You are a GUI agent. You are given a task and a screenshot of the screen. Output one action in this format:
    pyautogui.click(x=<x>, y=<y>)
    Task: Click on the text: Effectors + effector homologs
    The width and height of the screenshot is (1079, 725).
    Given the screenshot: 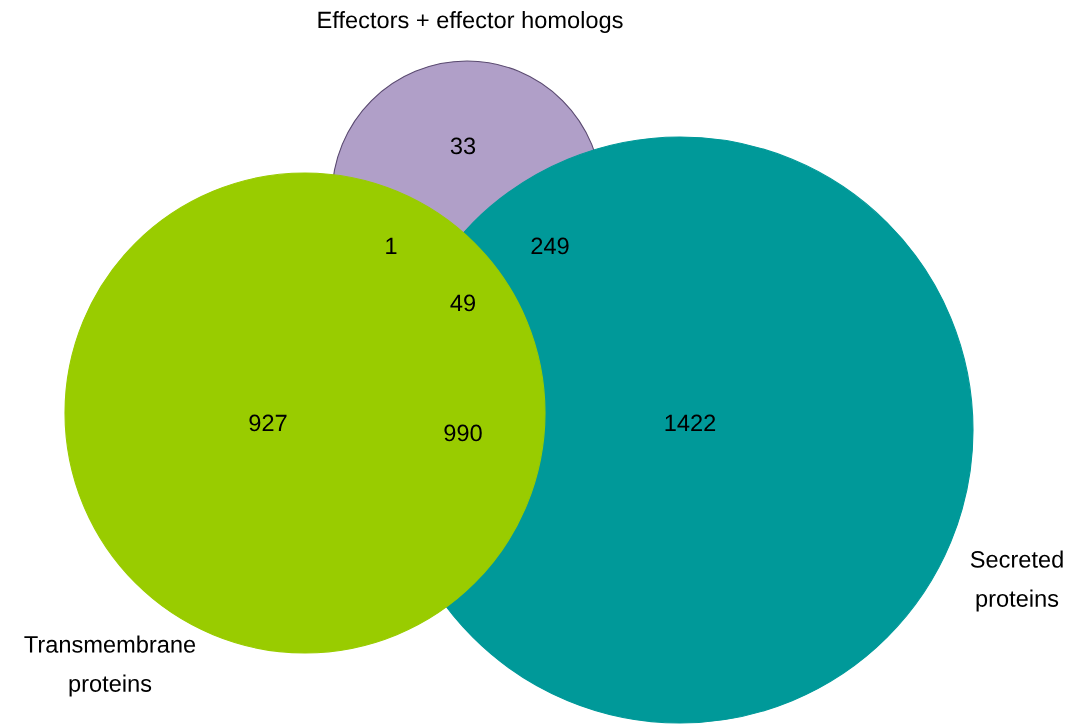 What is the action you would take?
    pyautogui.click(x=470, y=22)
    